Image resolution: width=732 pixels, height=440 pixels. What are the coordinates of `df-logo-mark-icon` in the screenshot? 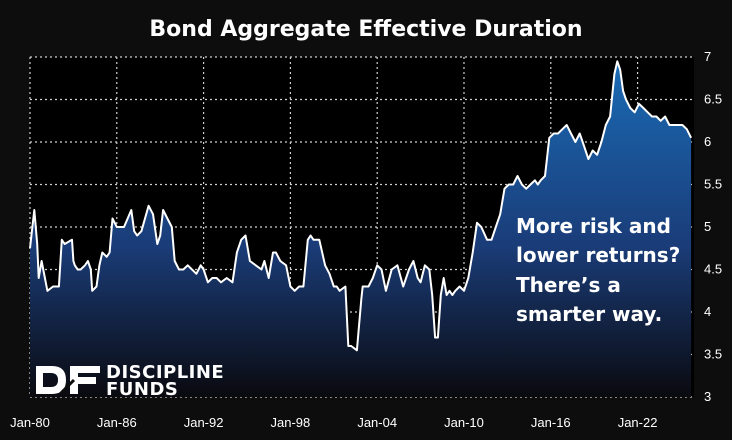 It's located at (68, 381).